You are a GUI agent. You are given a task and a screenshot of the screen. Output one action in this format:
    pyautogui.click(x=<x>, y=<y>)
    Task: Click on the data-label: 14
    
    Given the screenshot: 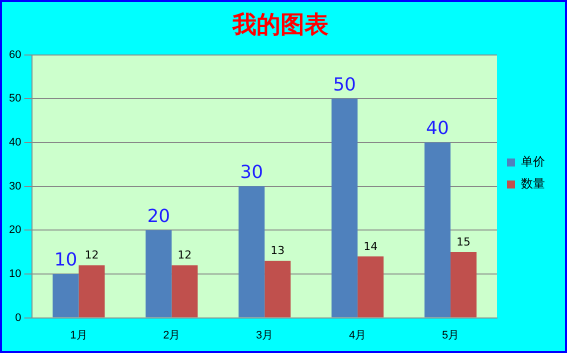 What is the action you would take?
    pyautogui.click(x=371, y=246)
    